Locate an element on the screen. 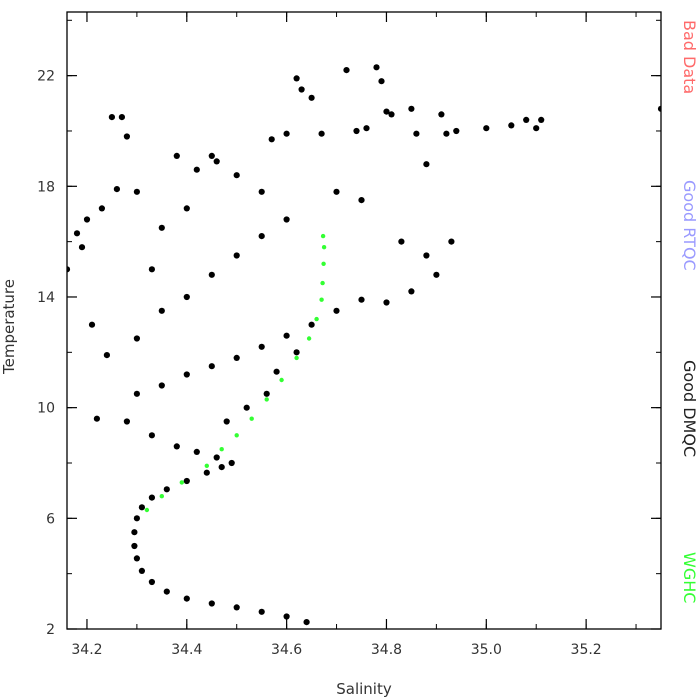 This screenshot has height=700, width=700. legend-entry: WGHC is located at coordinates (689, 577).